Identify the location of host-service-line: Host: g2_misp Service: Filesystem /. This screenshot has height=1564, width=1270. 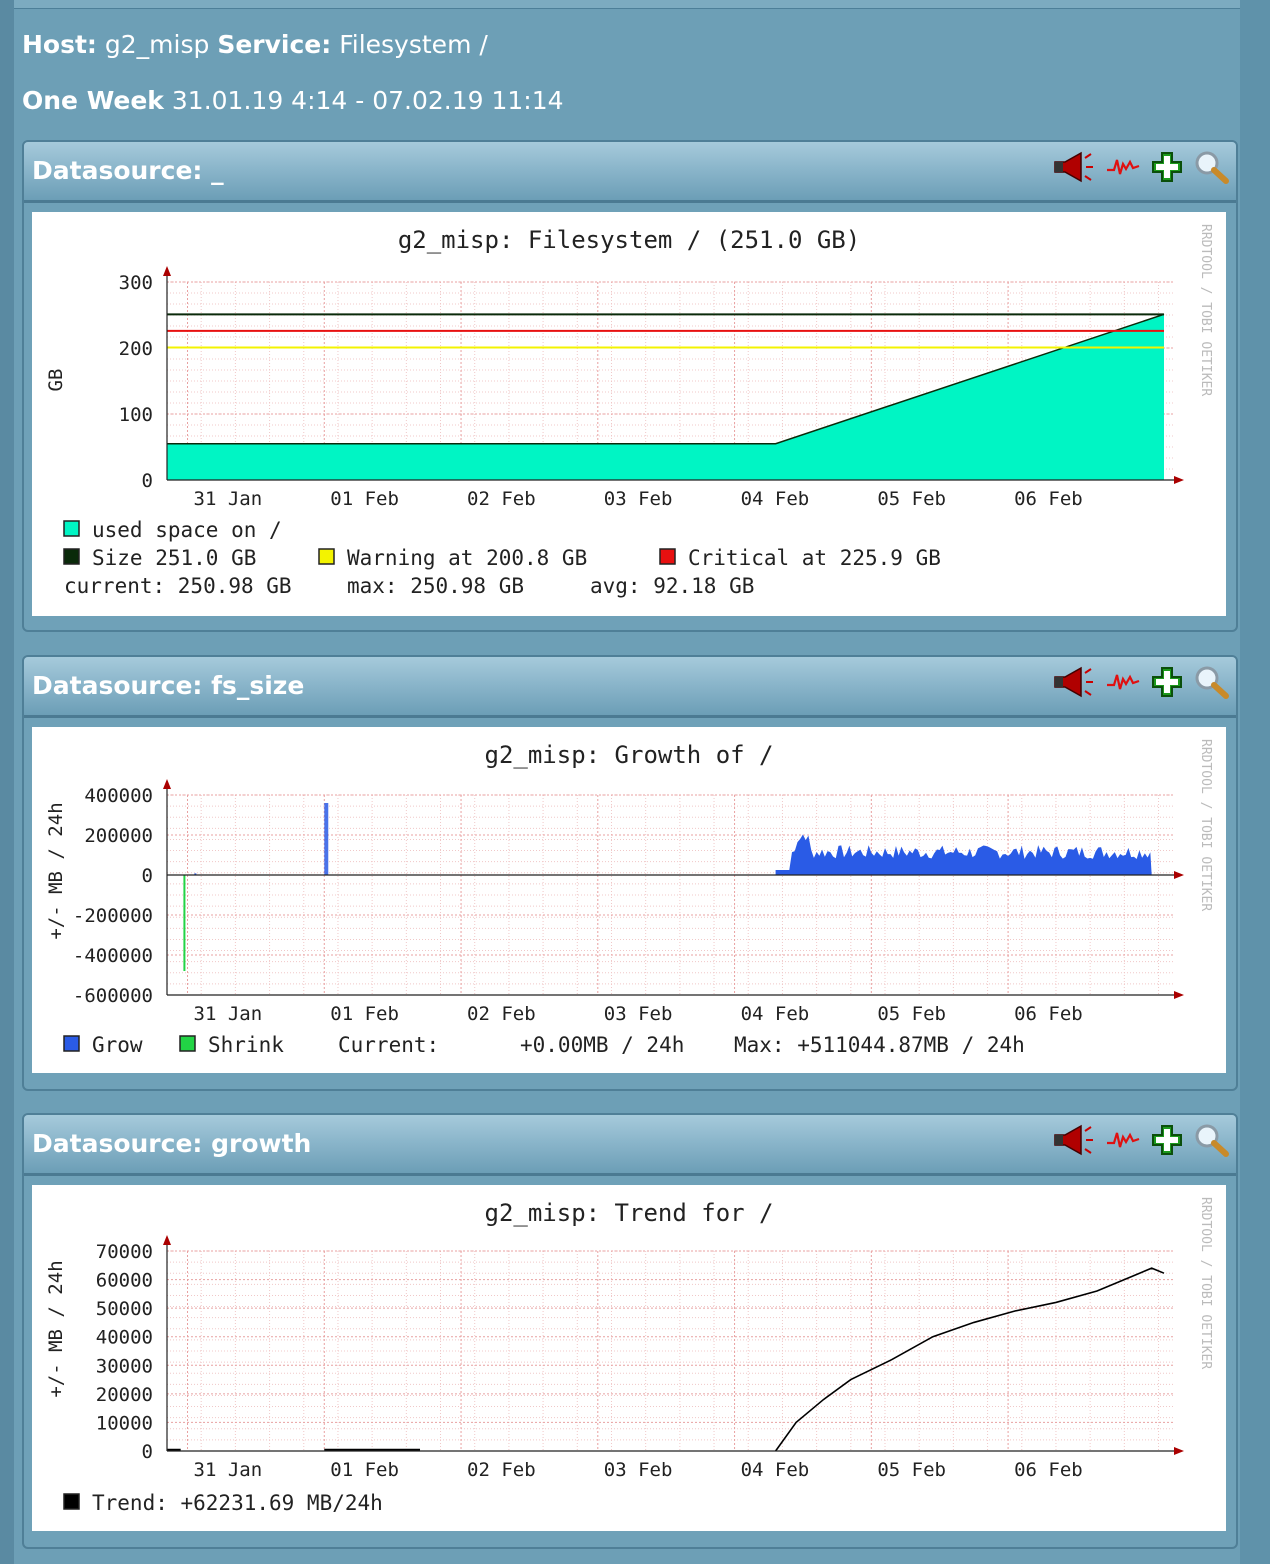
(255, 44).